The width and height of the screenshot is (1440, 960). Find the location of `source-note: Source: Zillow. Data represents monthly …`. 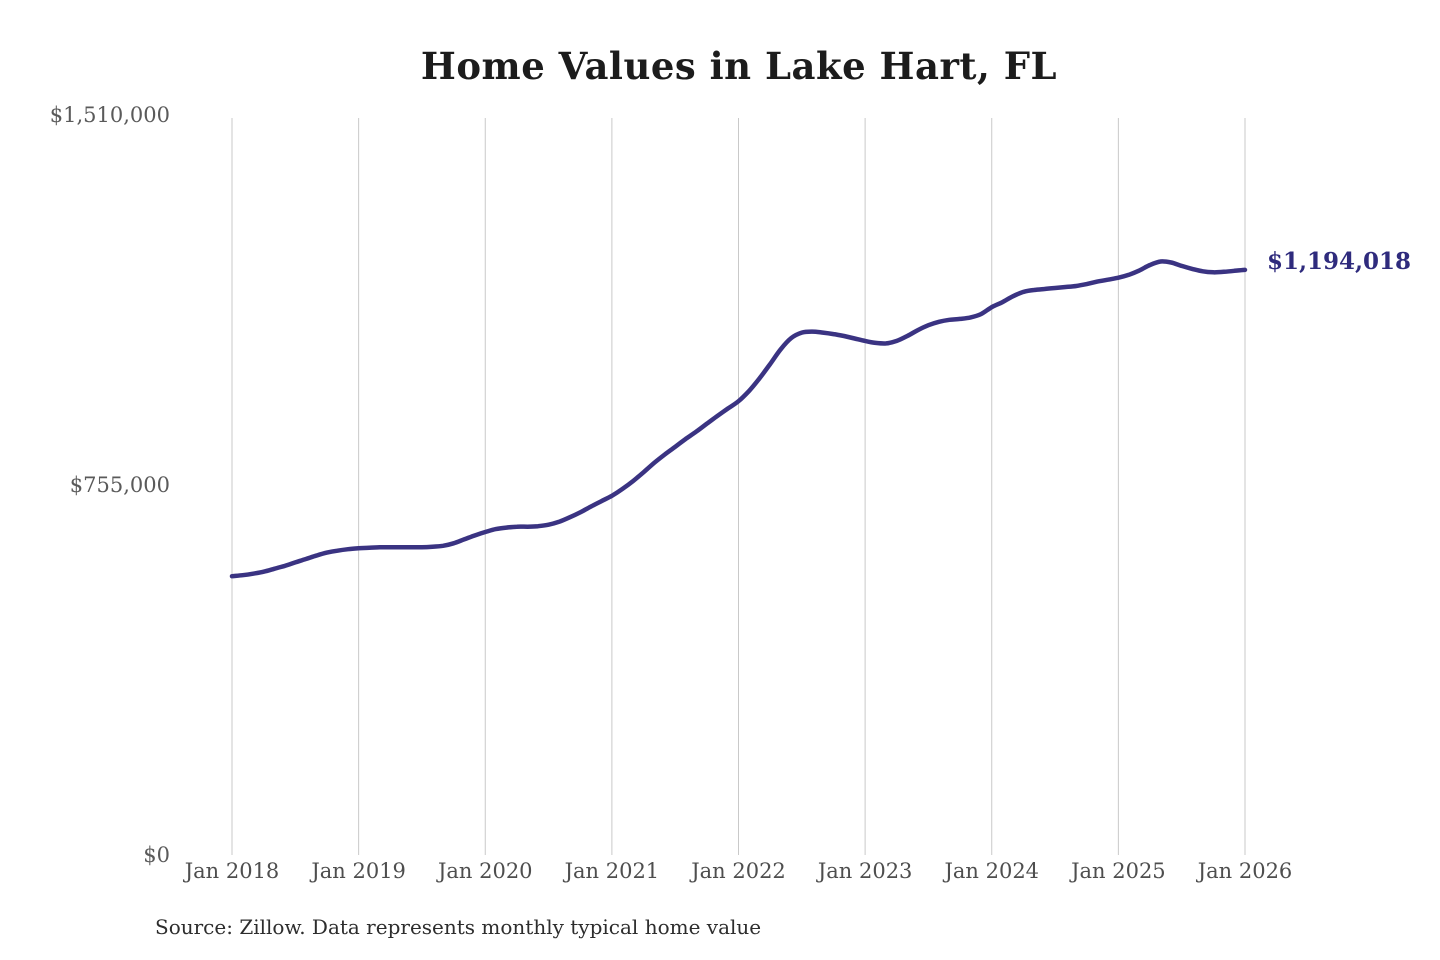

source-note: Source: Zillow. Data represents monthly … is located at coordinates (458, 927).